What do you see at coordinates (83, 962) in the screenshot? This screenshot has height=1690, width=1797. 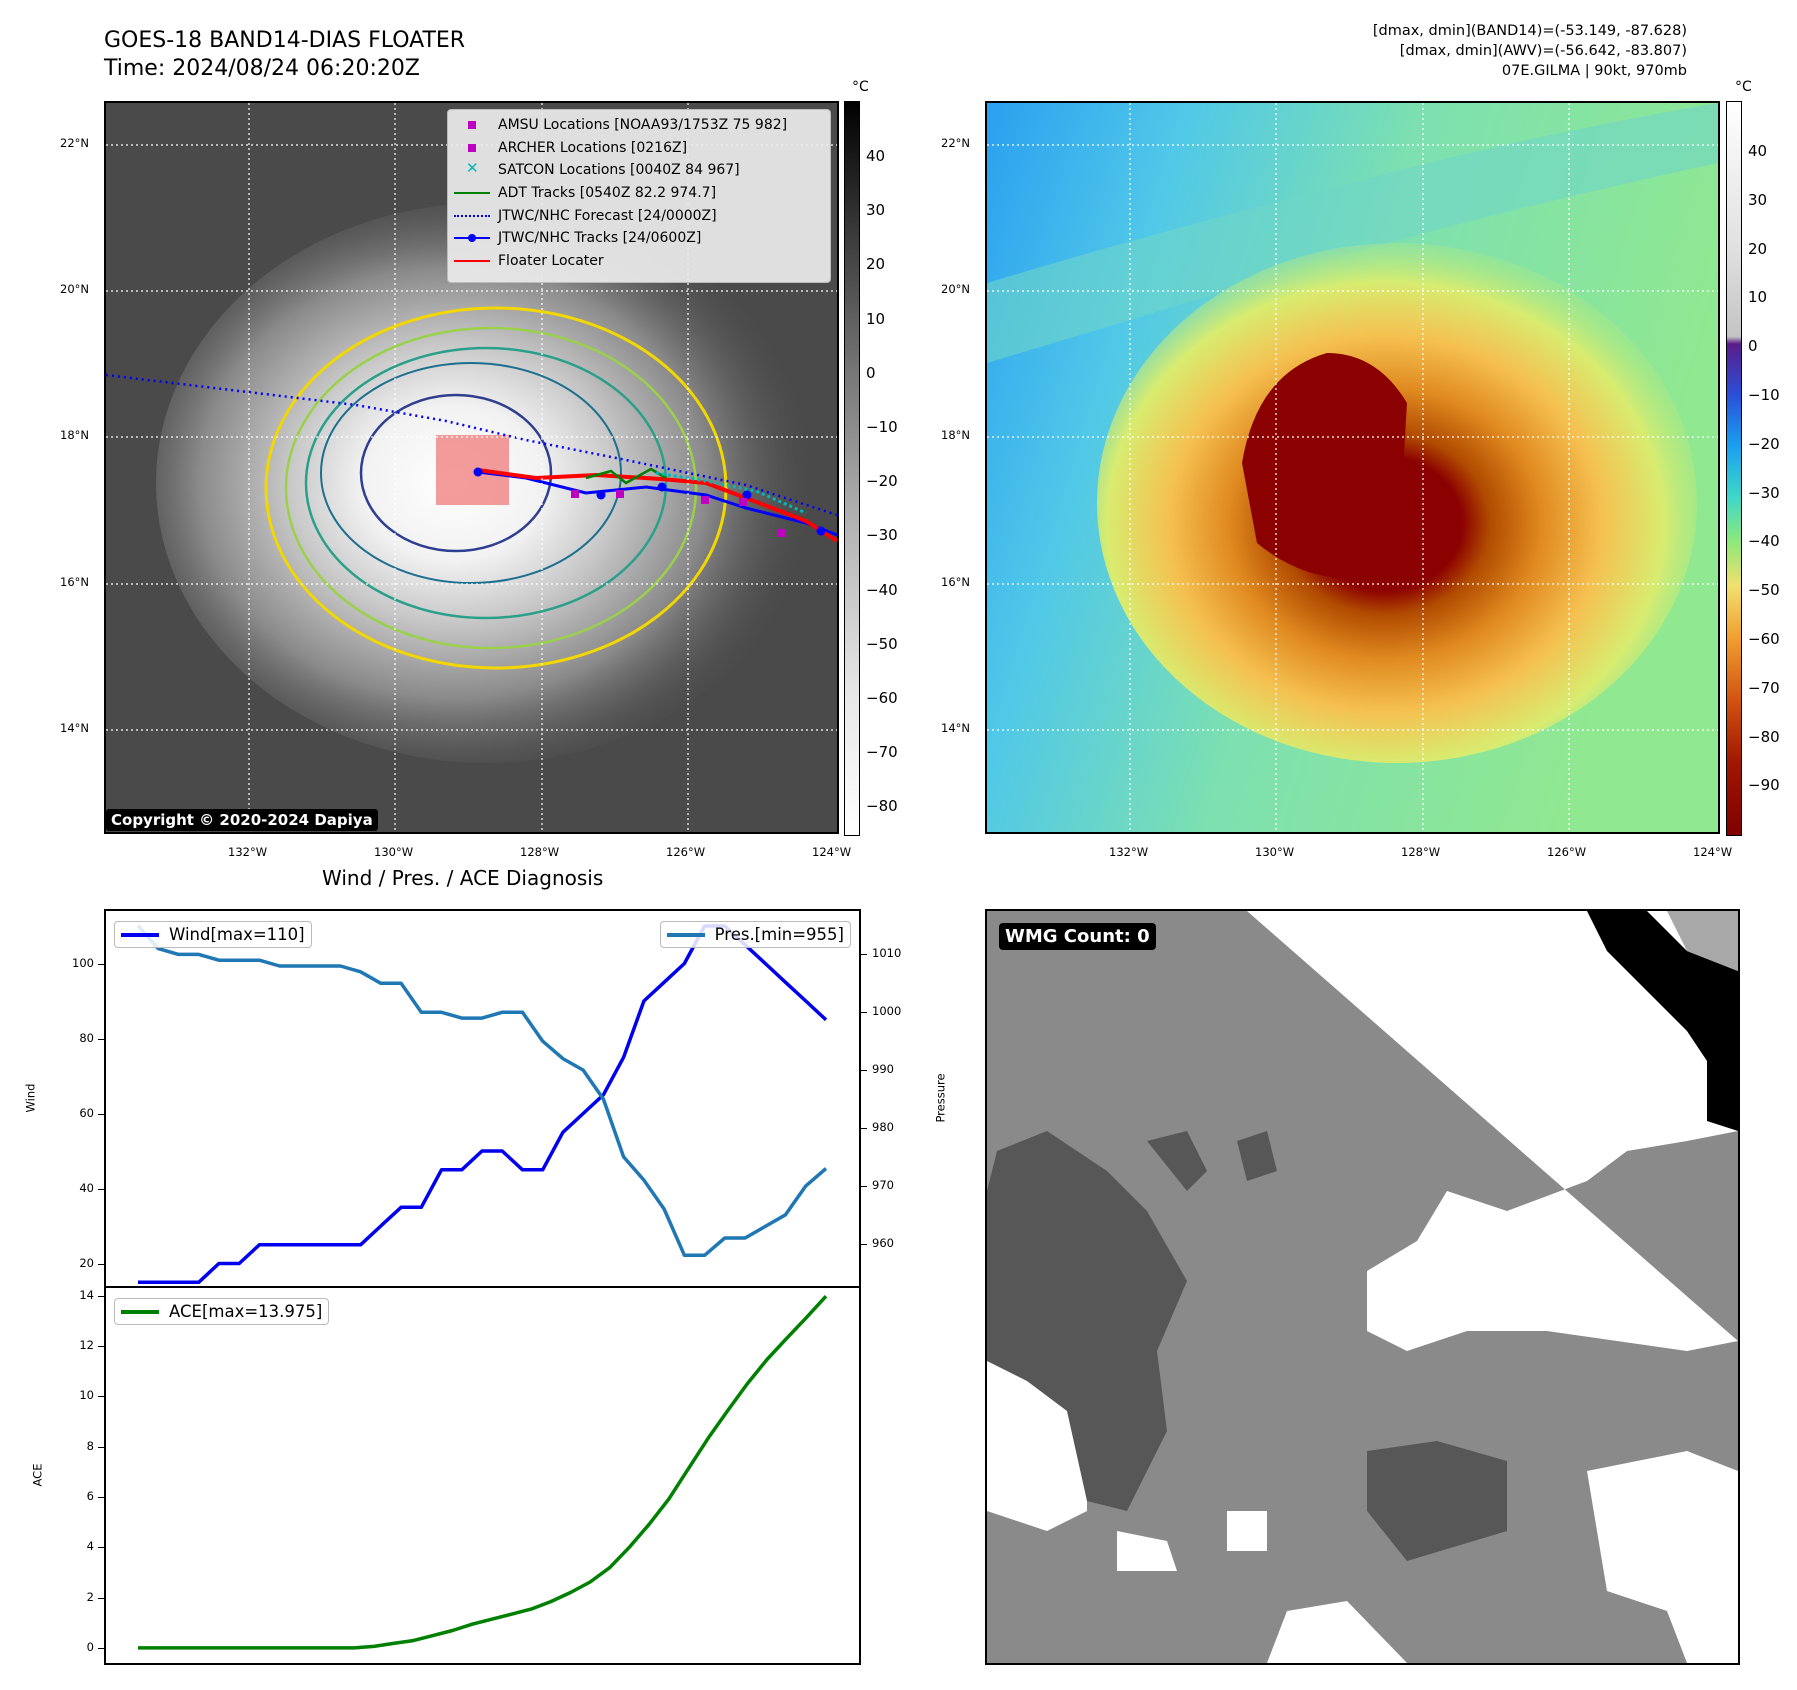 I see `wind-tick-label: 100` at bounding box center [83, 962].